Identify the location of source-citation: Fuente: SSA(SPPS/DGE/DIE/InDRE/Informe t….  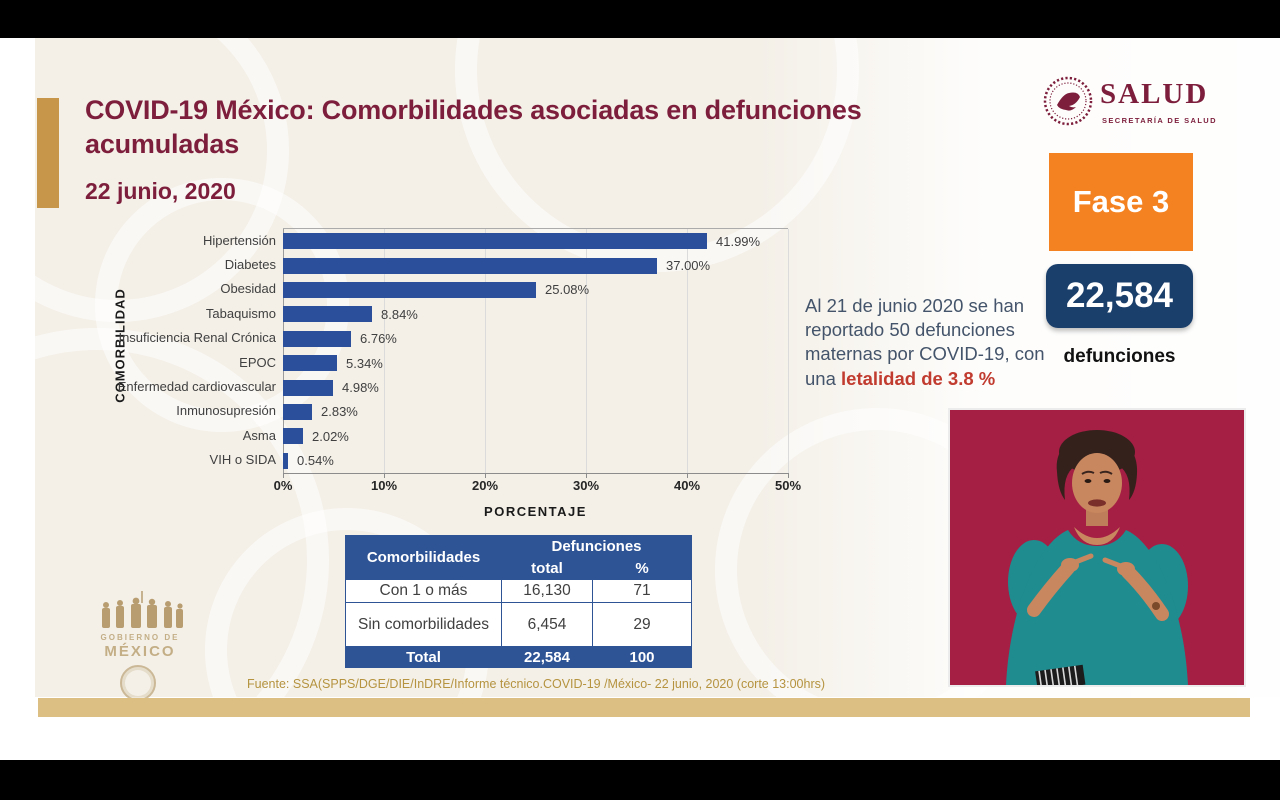
(536, 684).